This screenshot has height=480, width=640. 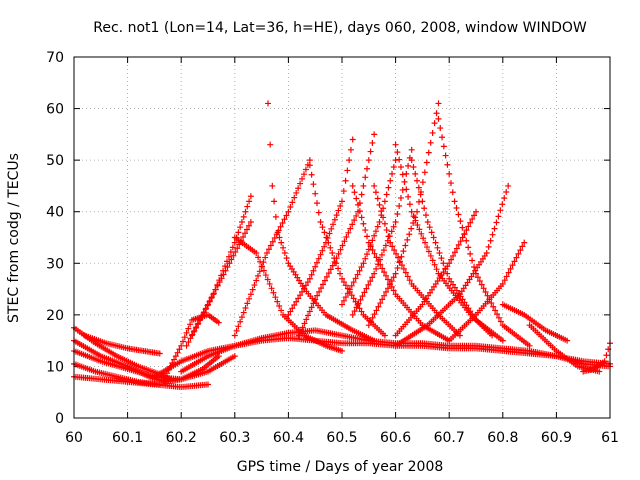 I want to click on x-tick-label: 60.5, so click(x=341, y=438).